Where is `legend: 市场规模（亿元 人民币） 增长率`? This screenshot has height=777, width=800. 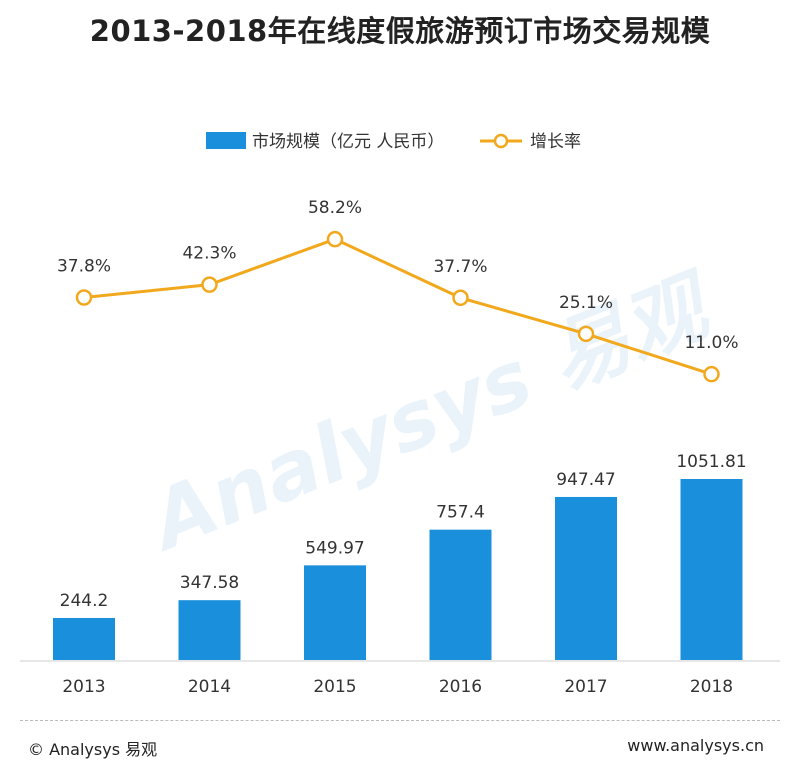 legend: 市场规模（亿元 人民币） 增长率 is located at coordinates (393, 142).